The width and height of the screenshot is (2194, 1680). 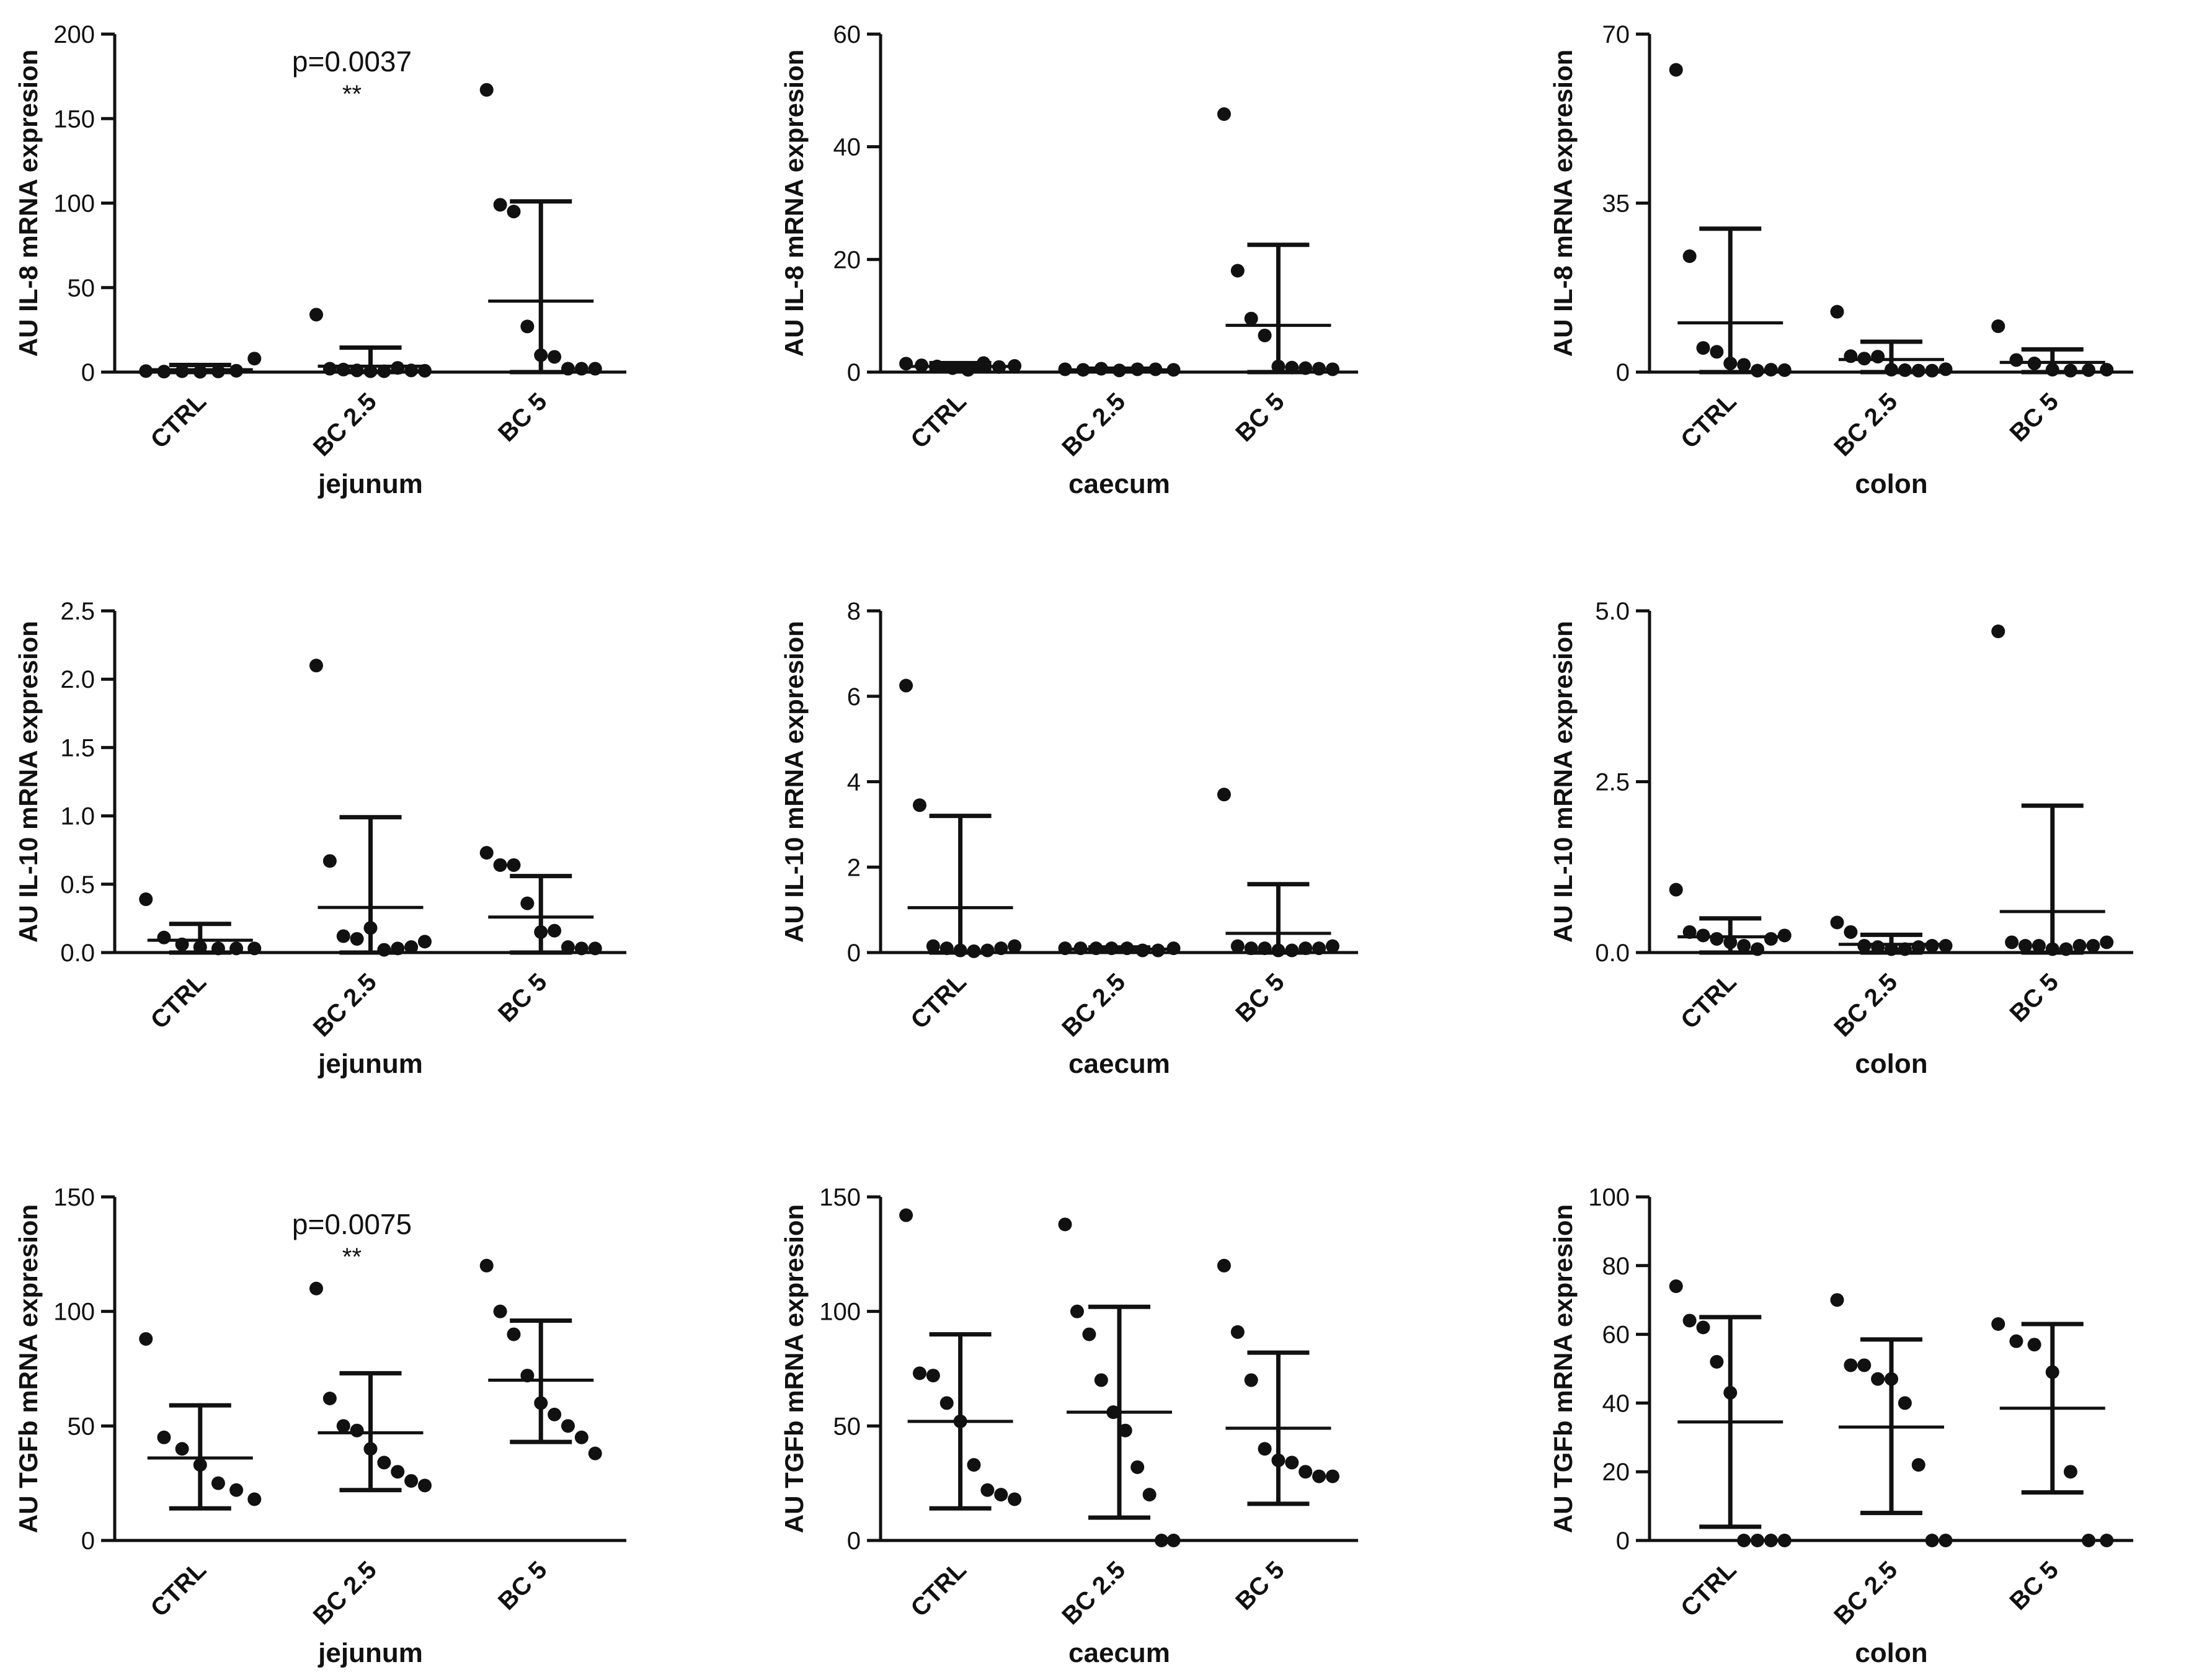 What do you see at coordinates (1119, 1064) in the screenshot?
I see `x-axis-title: caecum` at bounding box center [1119, 1064].